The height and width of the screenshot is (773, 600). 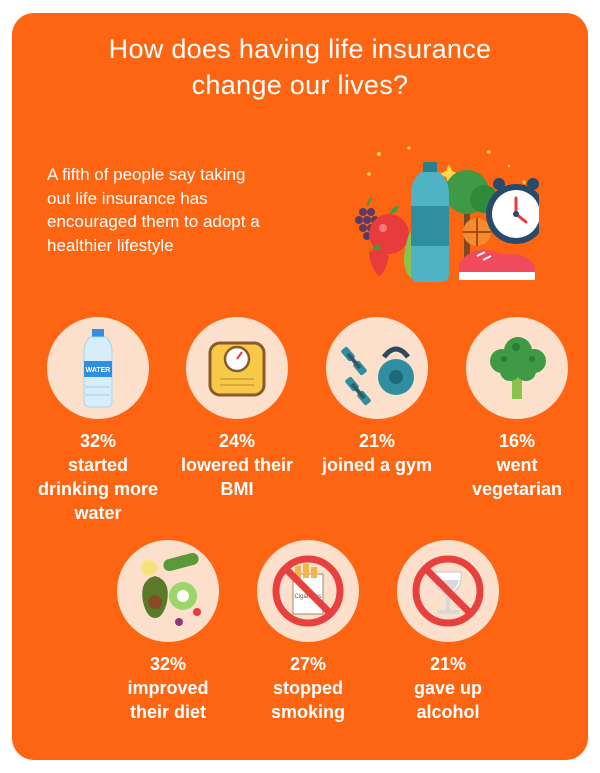 I want to click on intro-line-2: out life insurance has, so click(x=127, y=198).